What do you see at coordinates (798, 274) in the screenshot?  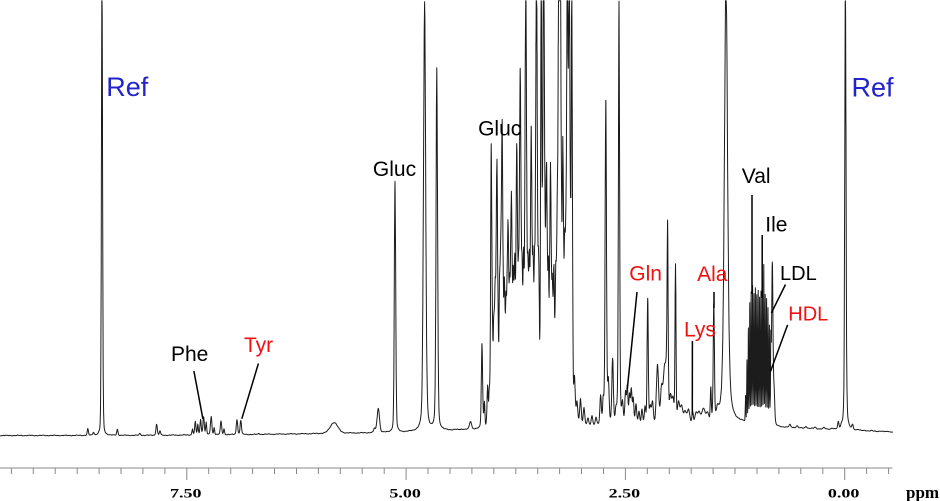 I see `svg-text: LDL` at bounding box center [798, 274].